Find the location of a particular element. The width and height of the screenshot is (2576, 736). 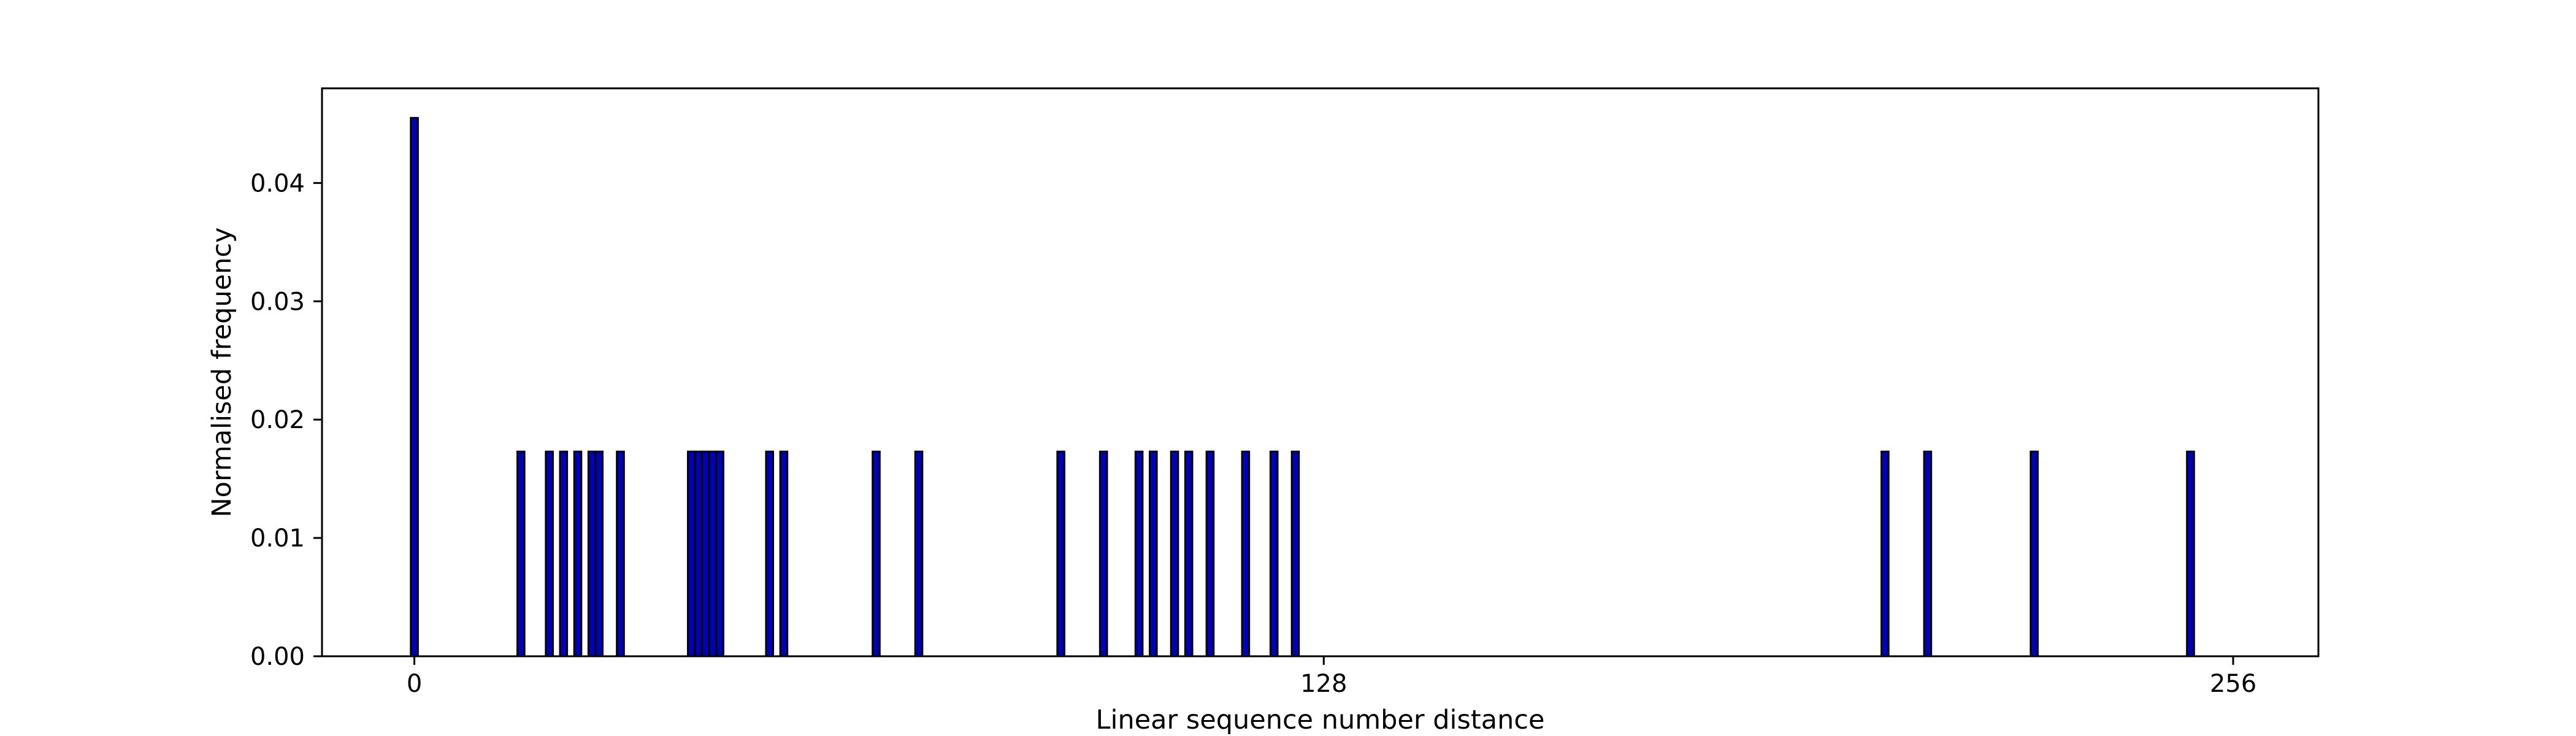

y-ticks-group: 0.00 0.01 0.02 0.03 0.04 is located at coordinates (286, 420).